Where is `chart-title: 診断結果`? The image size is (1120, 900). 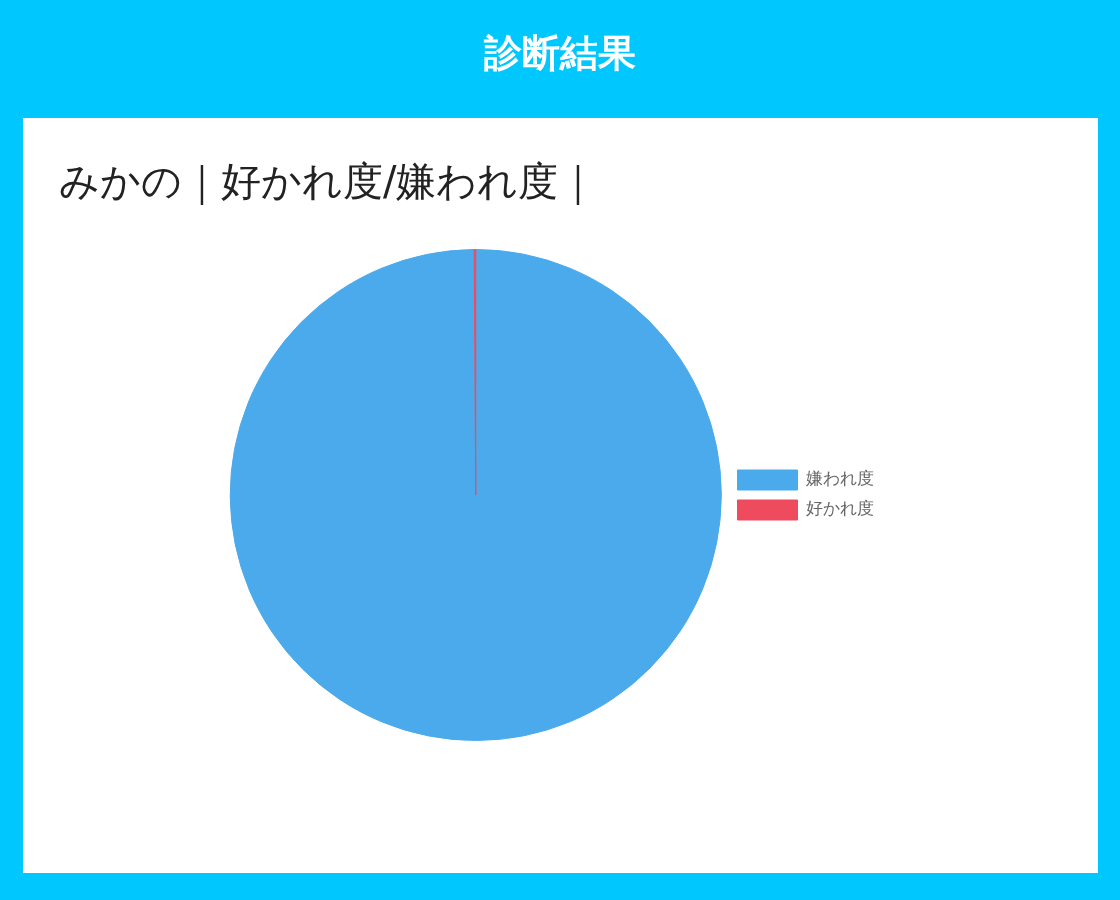
chart-title: 診断結果 is located at coordinates (560, 53).